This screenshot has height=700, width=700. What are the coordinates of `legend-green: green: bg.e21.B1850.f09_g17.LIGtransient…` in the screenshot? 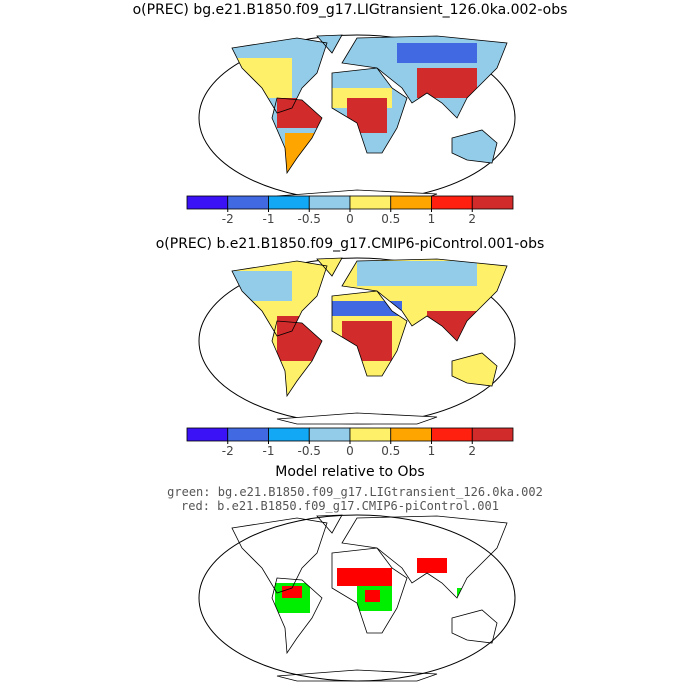 It's located at (355, 492).